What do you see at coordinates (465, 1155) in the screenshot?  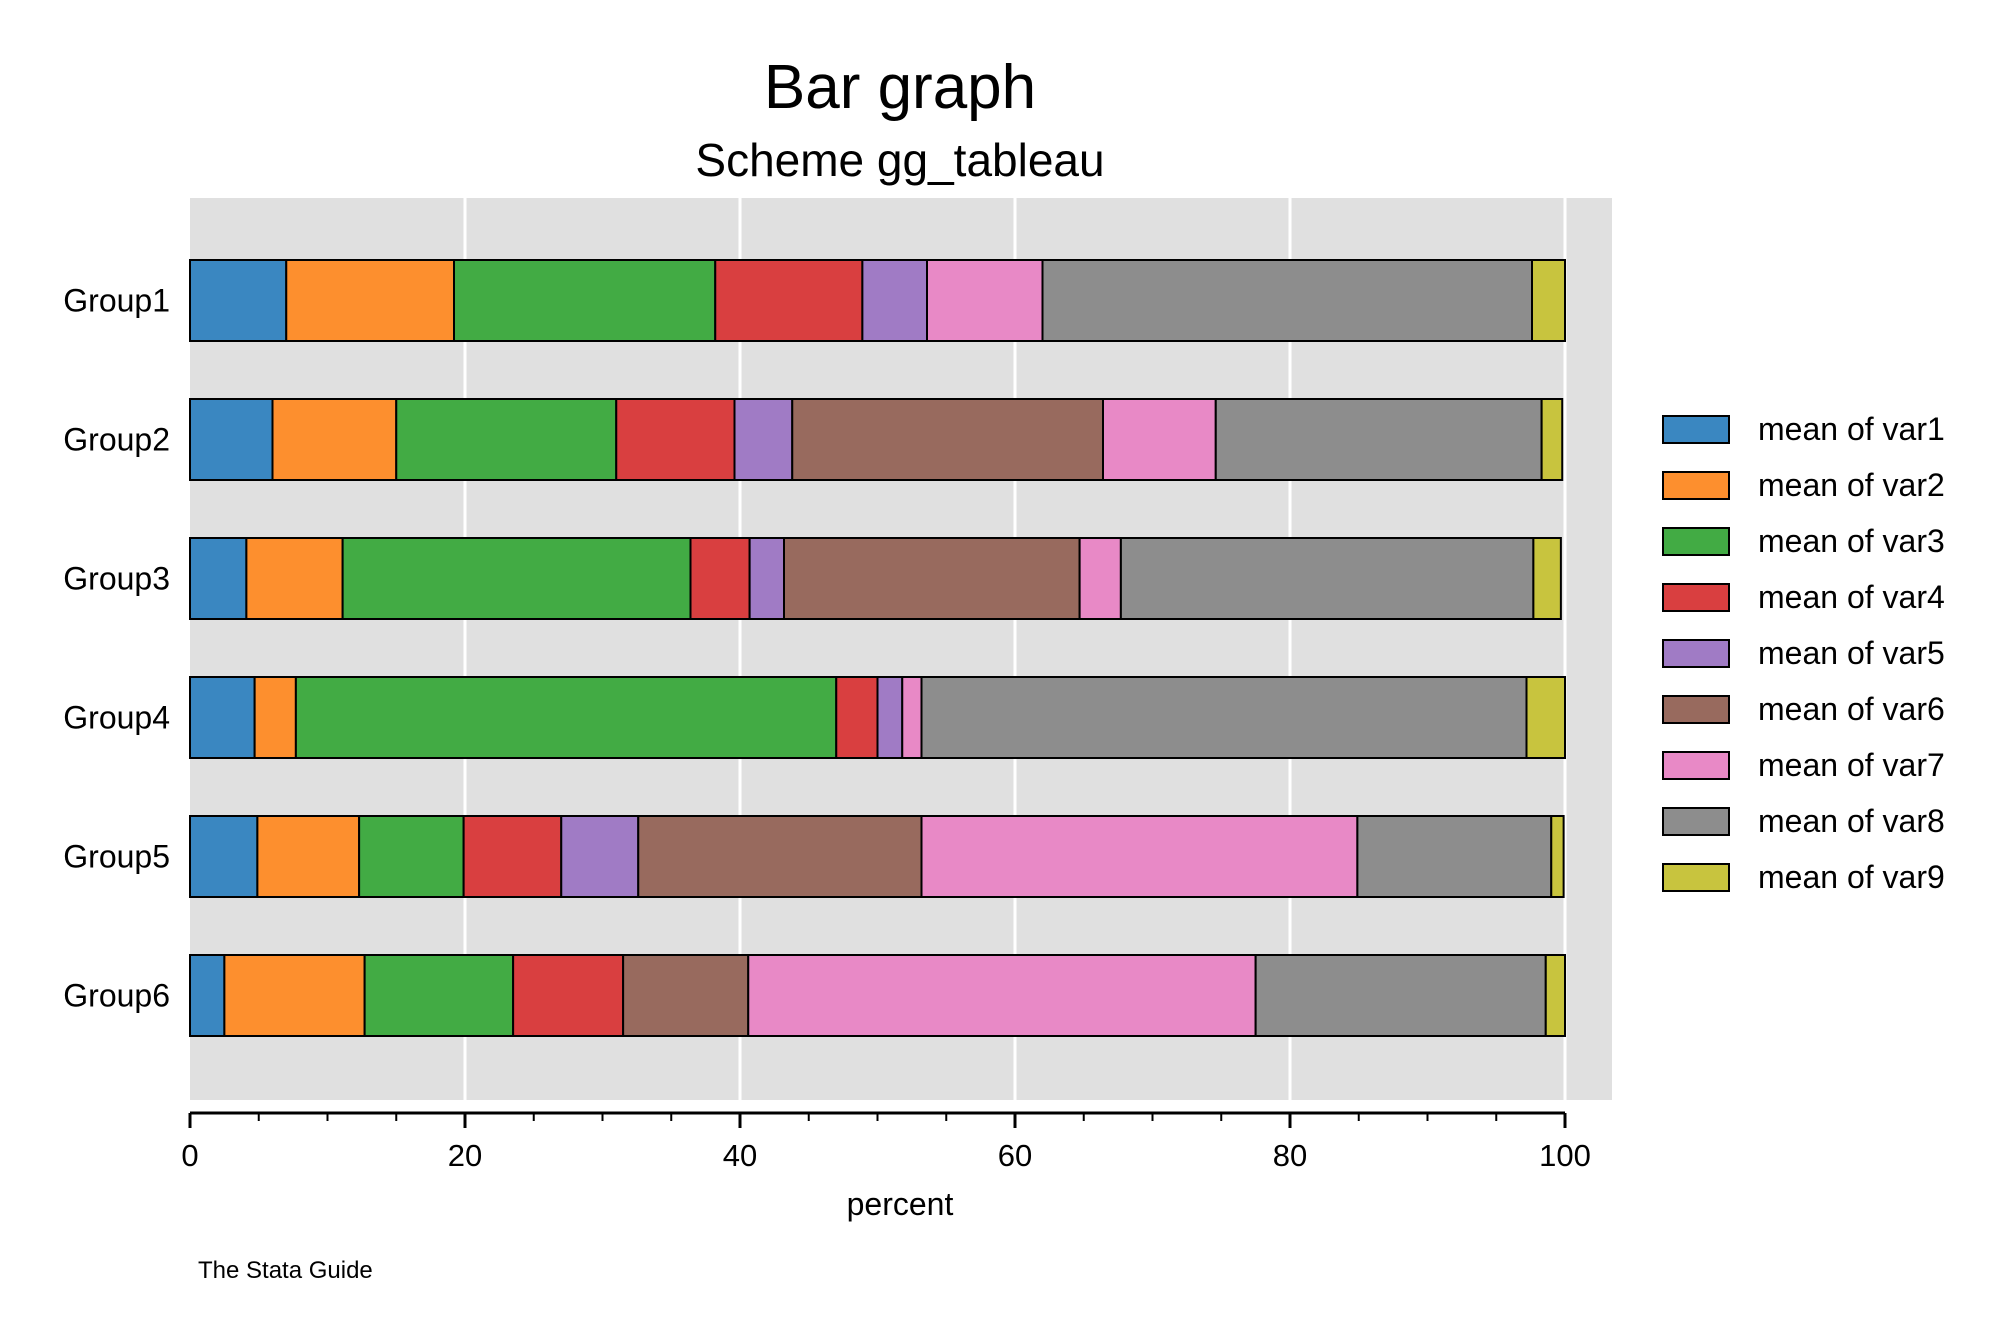 I see `x-tick-label: 20` at bounding box center [465, 1155].